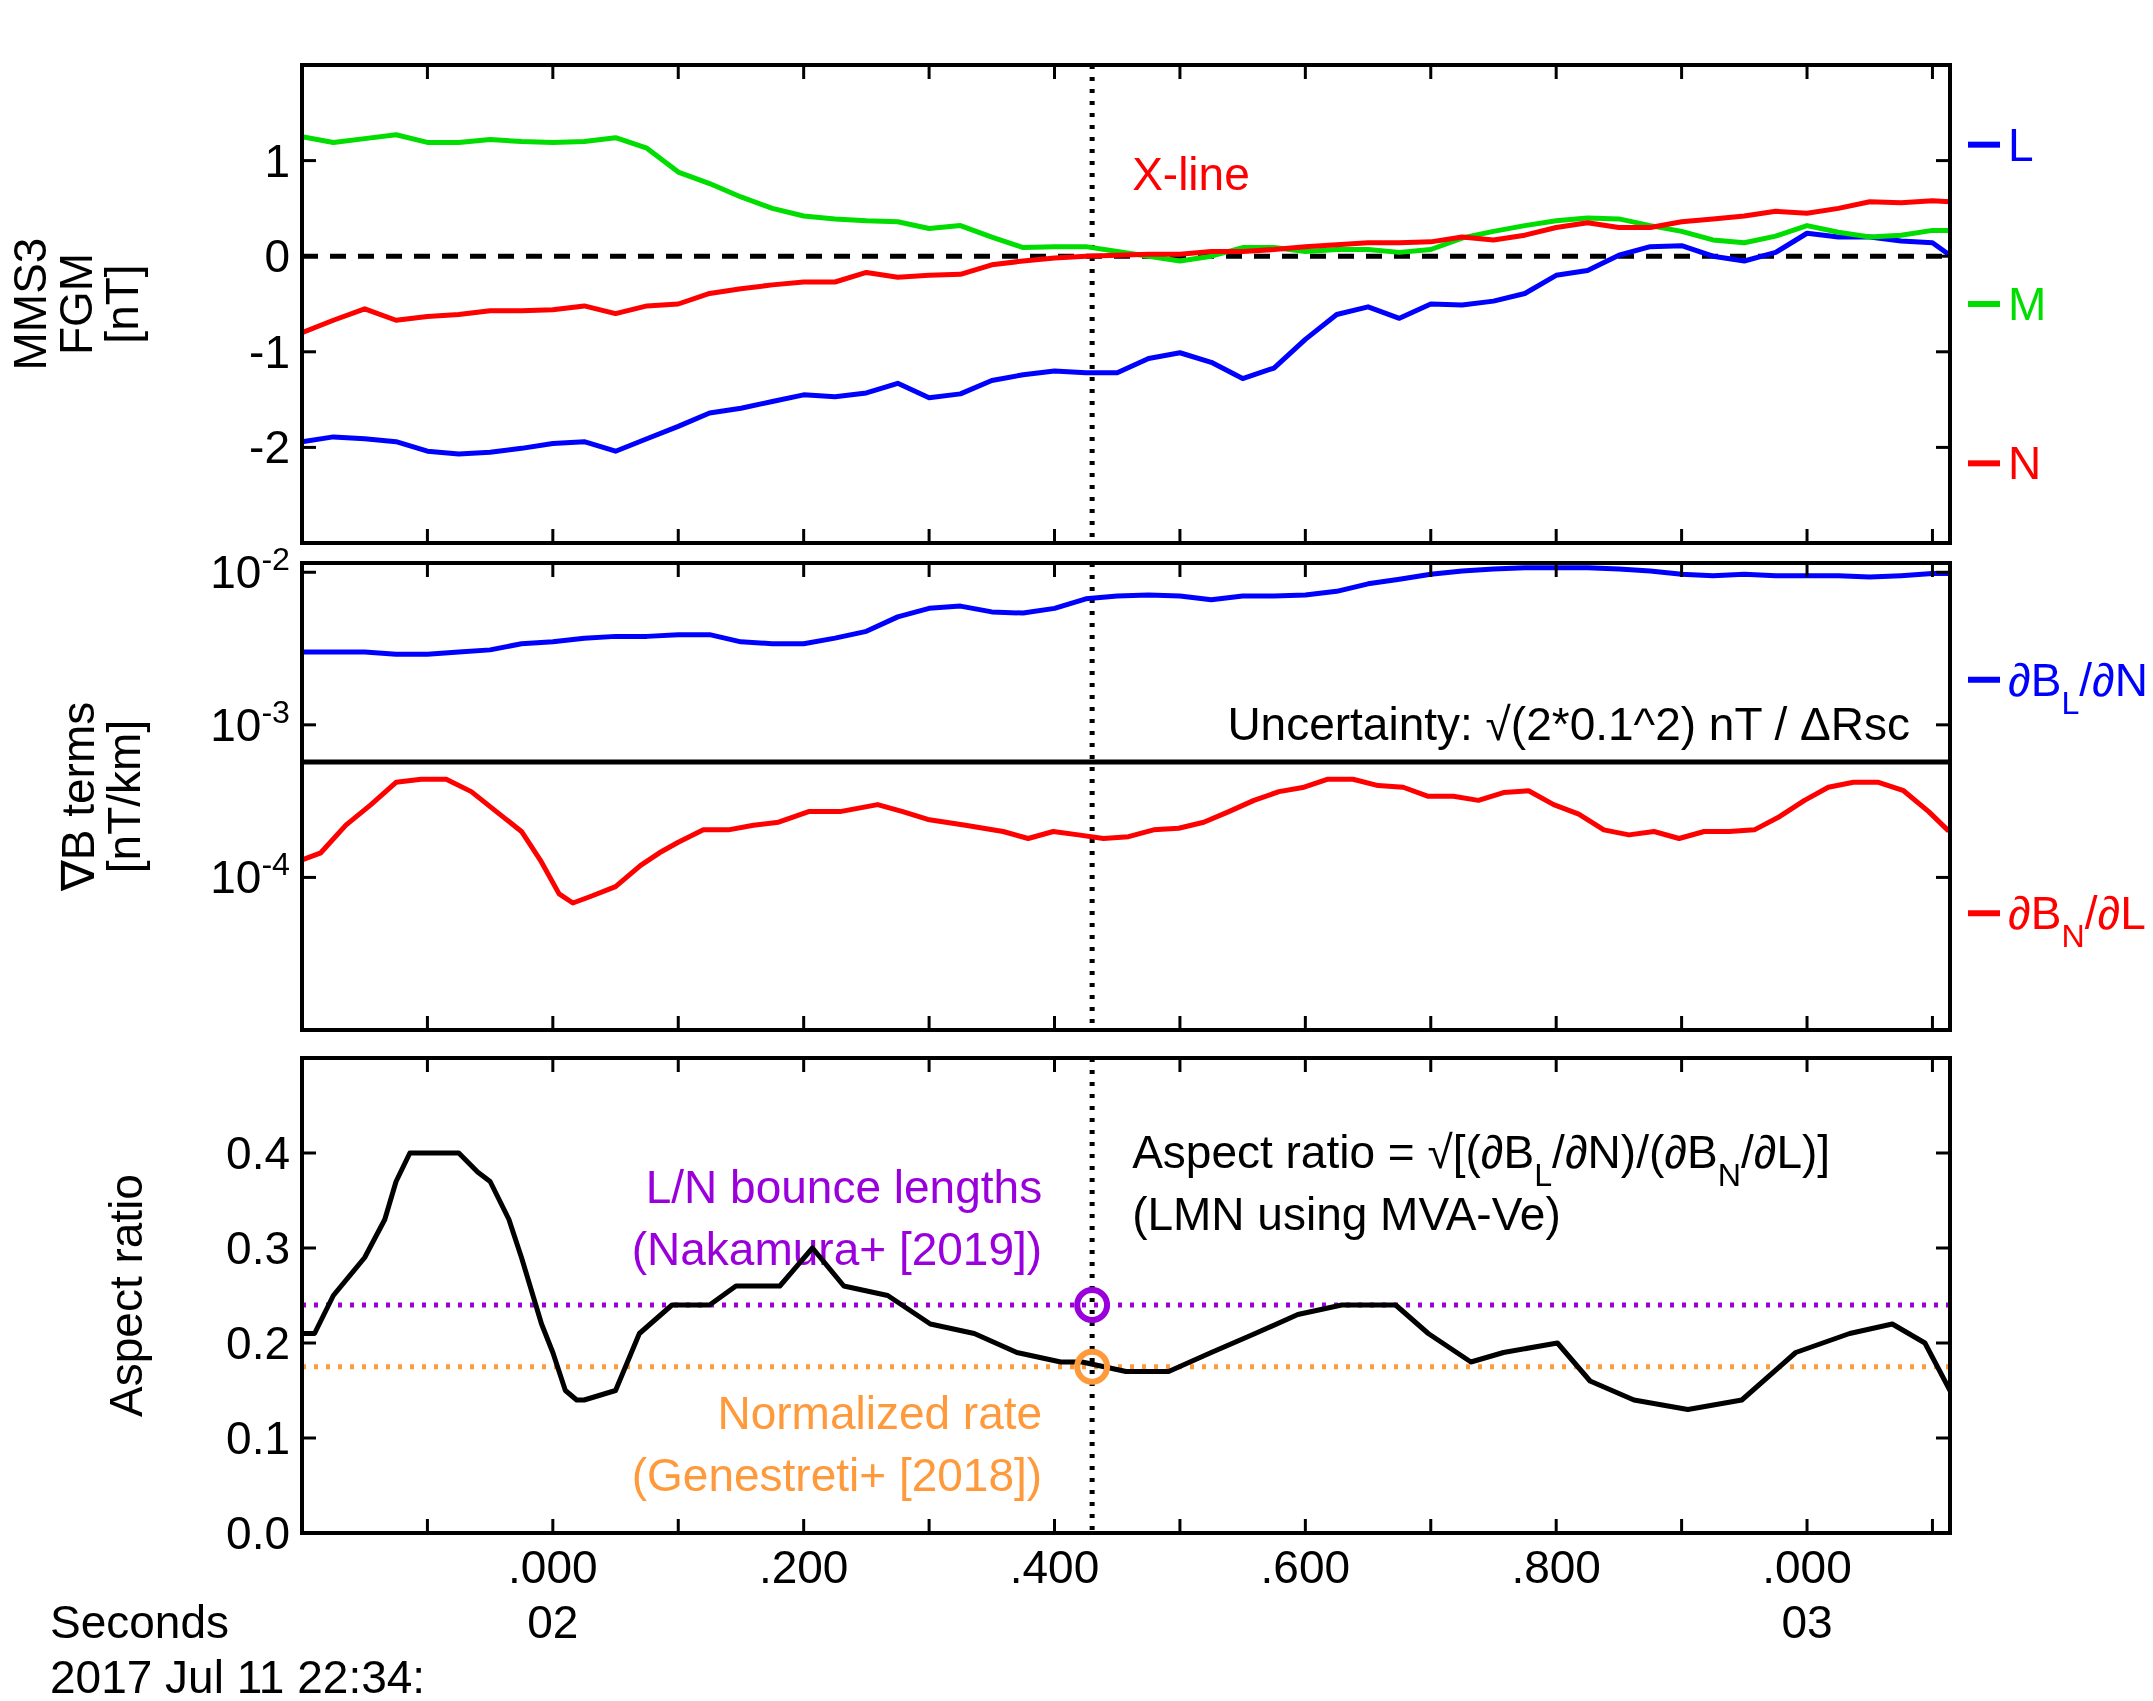 The image size is (2153, 1701). Describe the element at coordinates (837, 1443) in the screenshot. I see `ref-line-label: Normalized rate (Genestreti+ [2018])` at that location.